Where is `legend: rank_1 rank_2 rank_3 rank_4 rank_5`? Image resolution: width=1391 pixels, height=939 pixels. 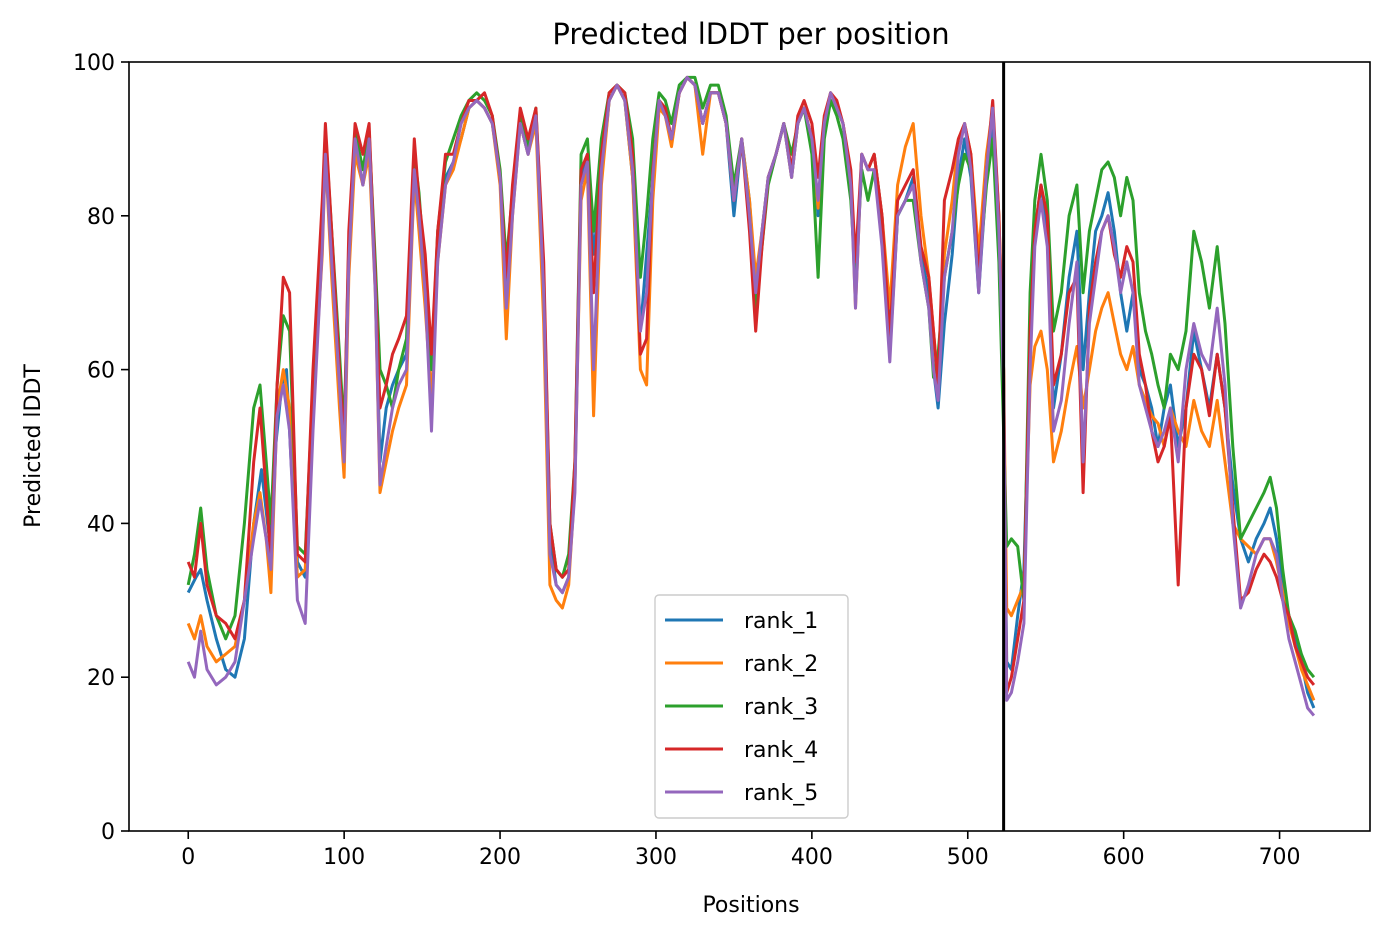 legend: rank_1 rank_2 rank_3 rank_4 rank_5 is located at coordinates (751, 706).